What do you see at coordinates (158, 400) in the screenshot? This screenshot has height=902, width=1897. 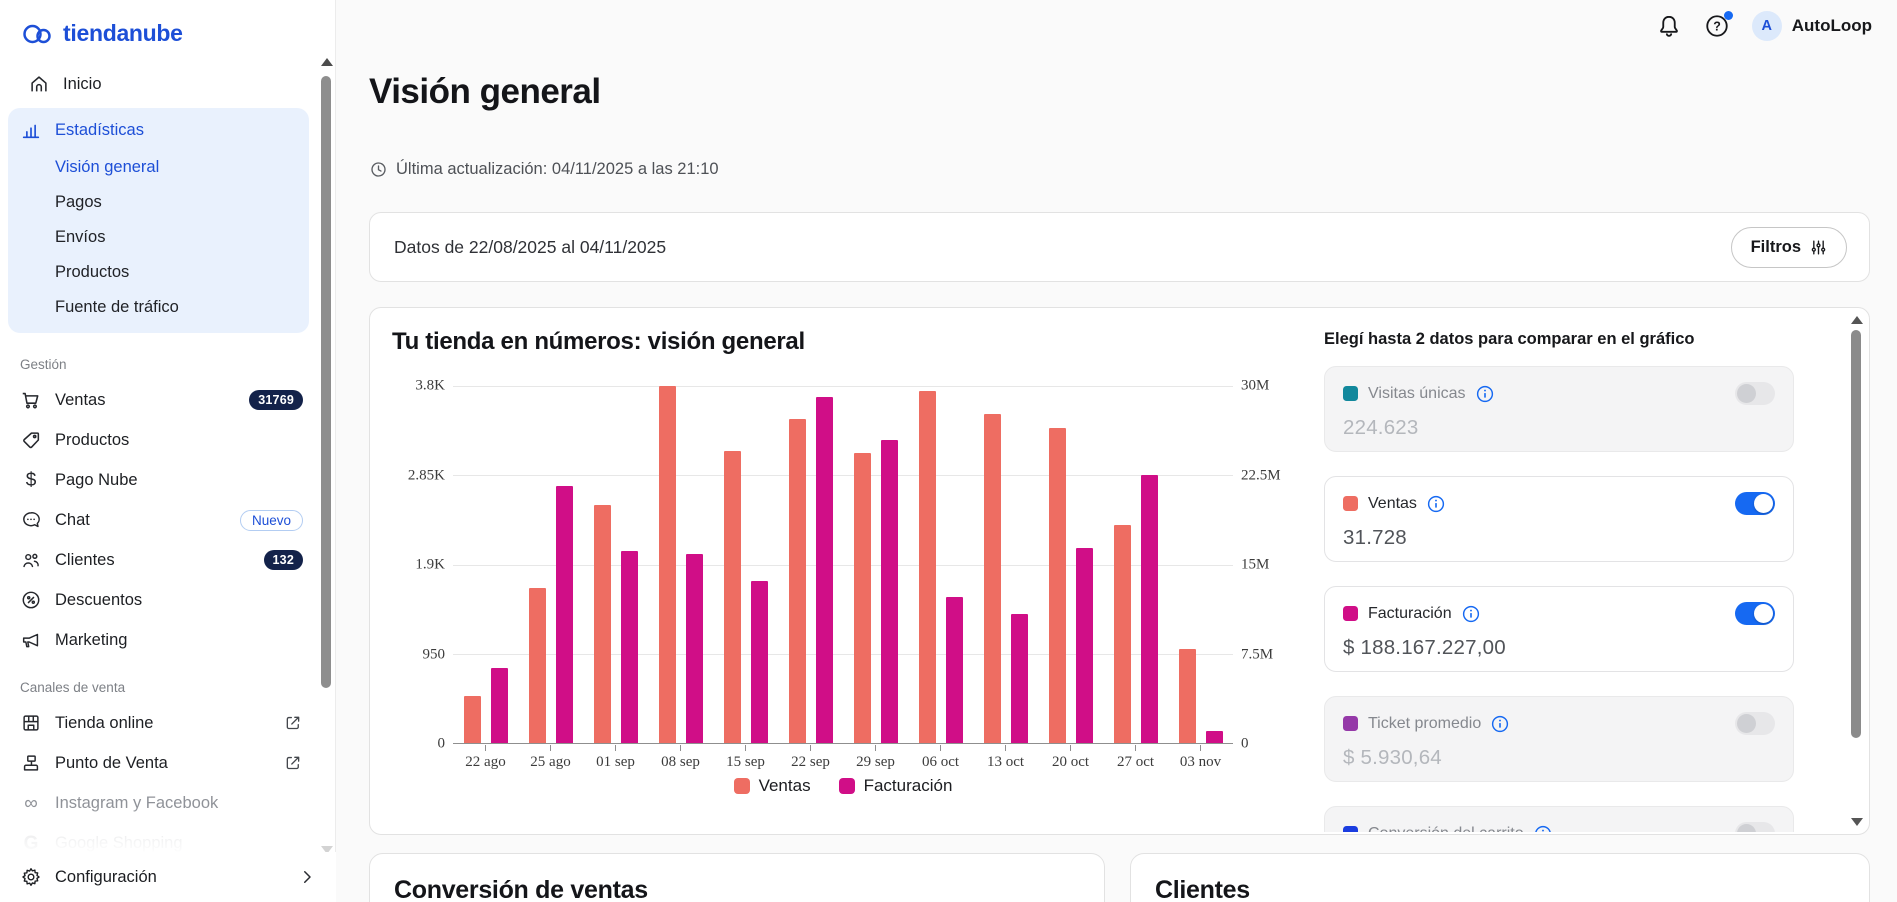 I see `sidebar-item-ventas: Ventas 31769` at bounding box center [158, 400].